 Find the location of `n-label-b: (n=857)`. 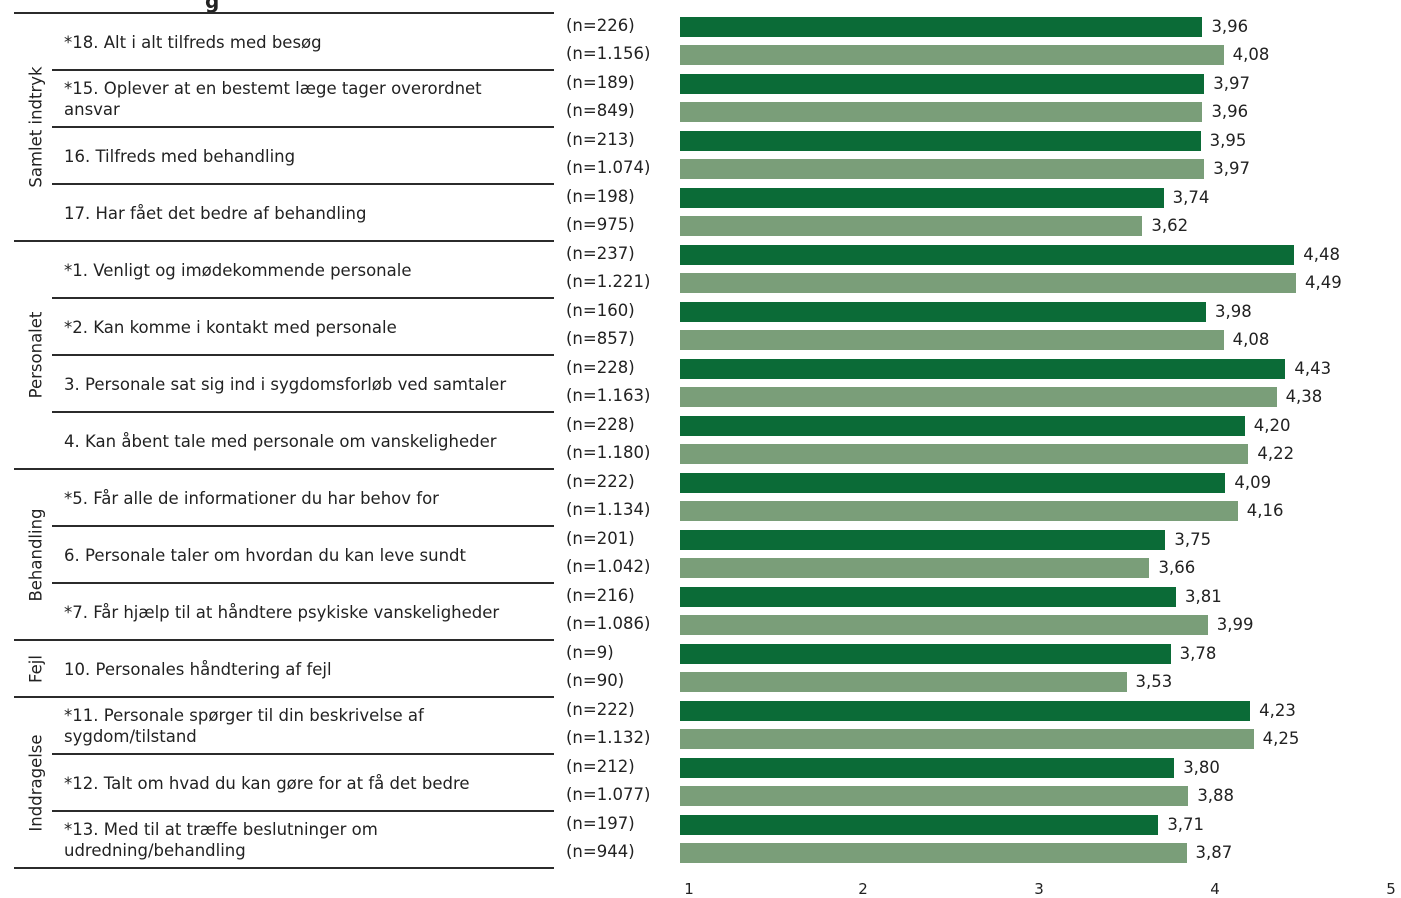

n-label-b: (n=857) is located at coordinates (600, 338).